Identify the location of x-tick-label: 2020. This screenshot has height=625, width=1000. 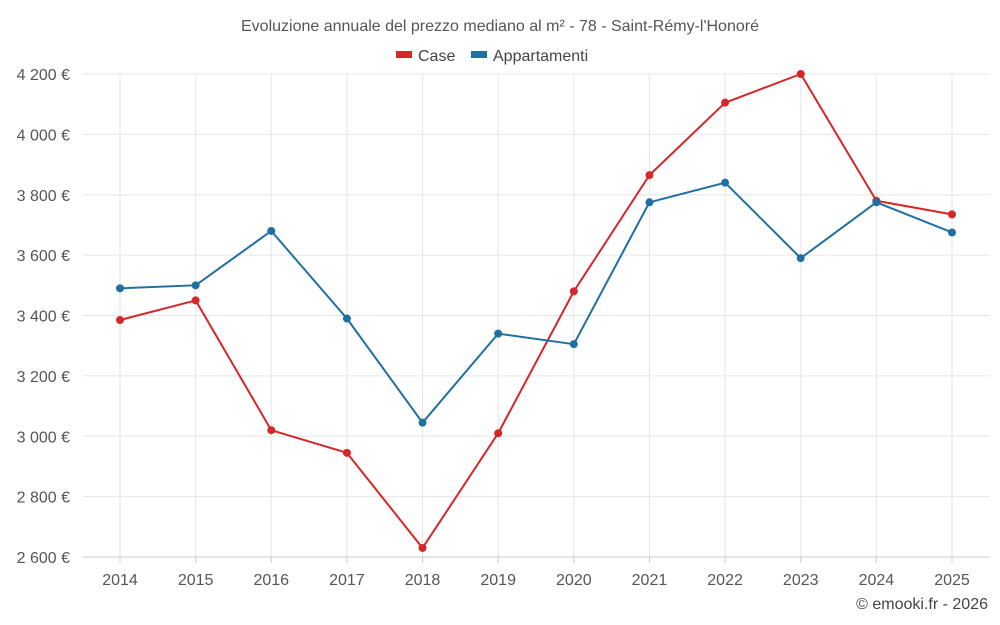
(574, 580).